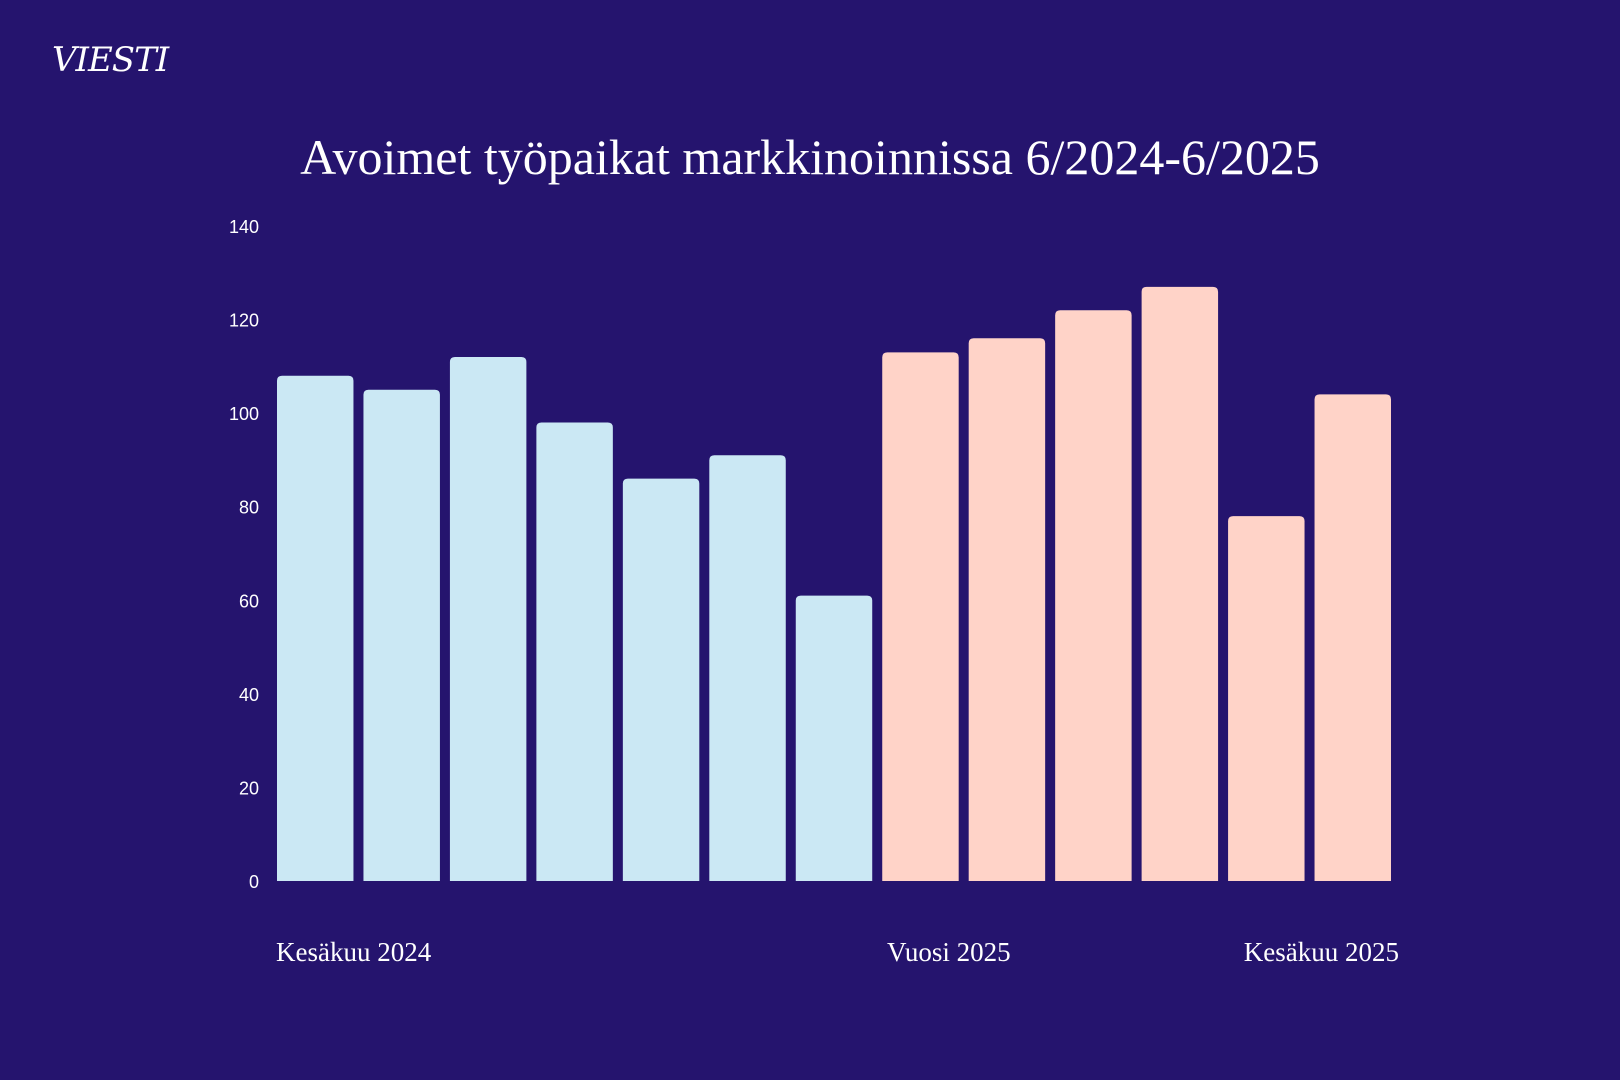 This screenshot has width=1620, height=1080. What do you see at coordinates (244, 227) in the screenshot?
I see `y-tick-label-140: 140` at bounding box center [244, 227].